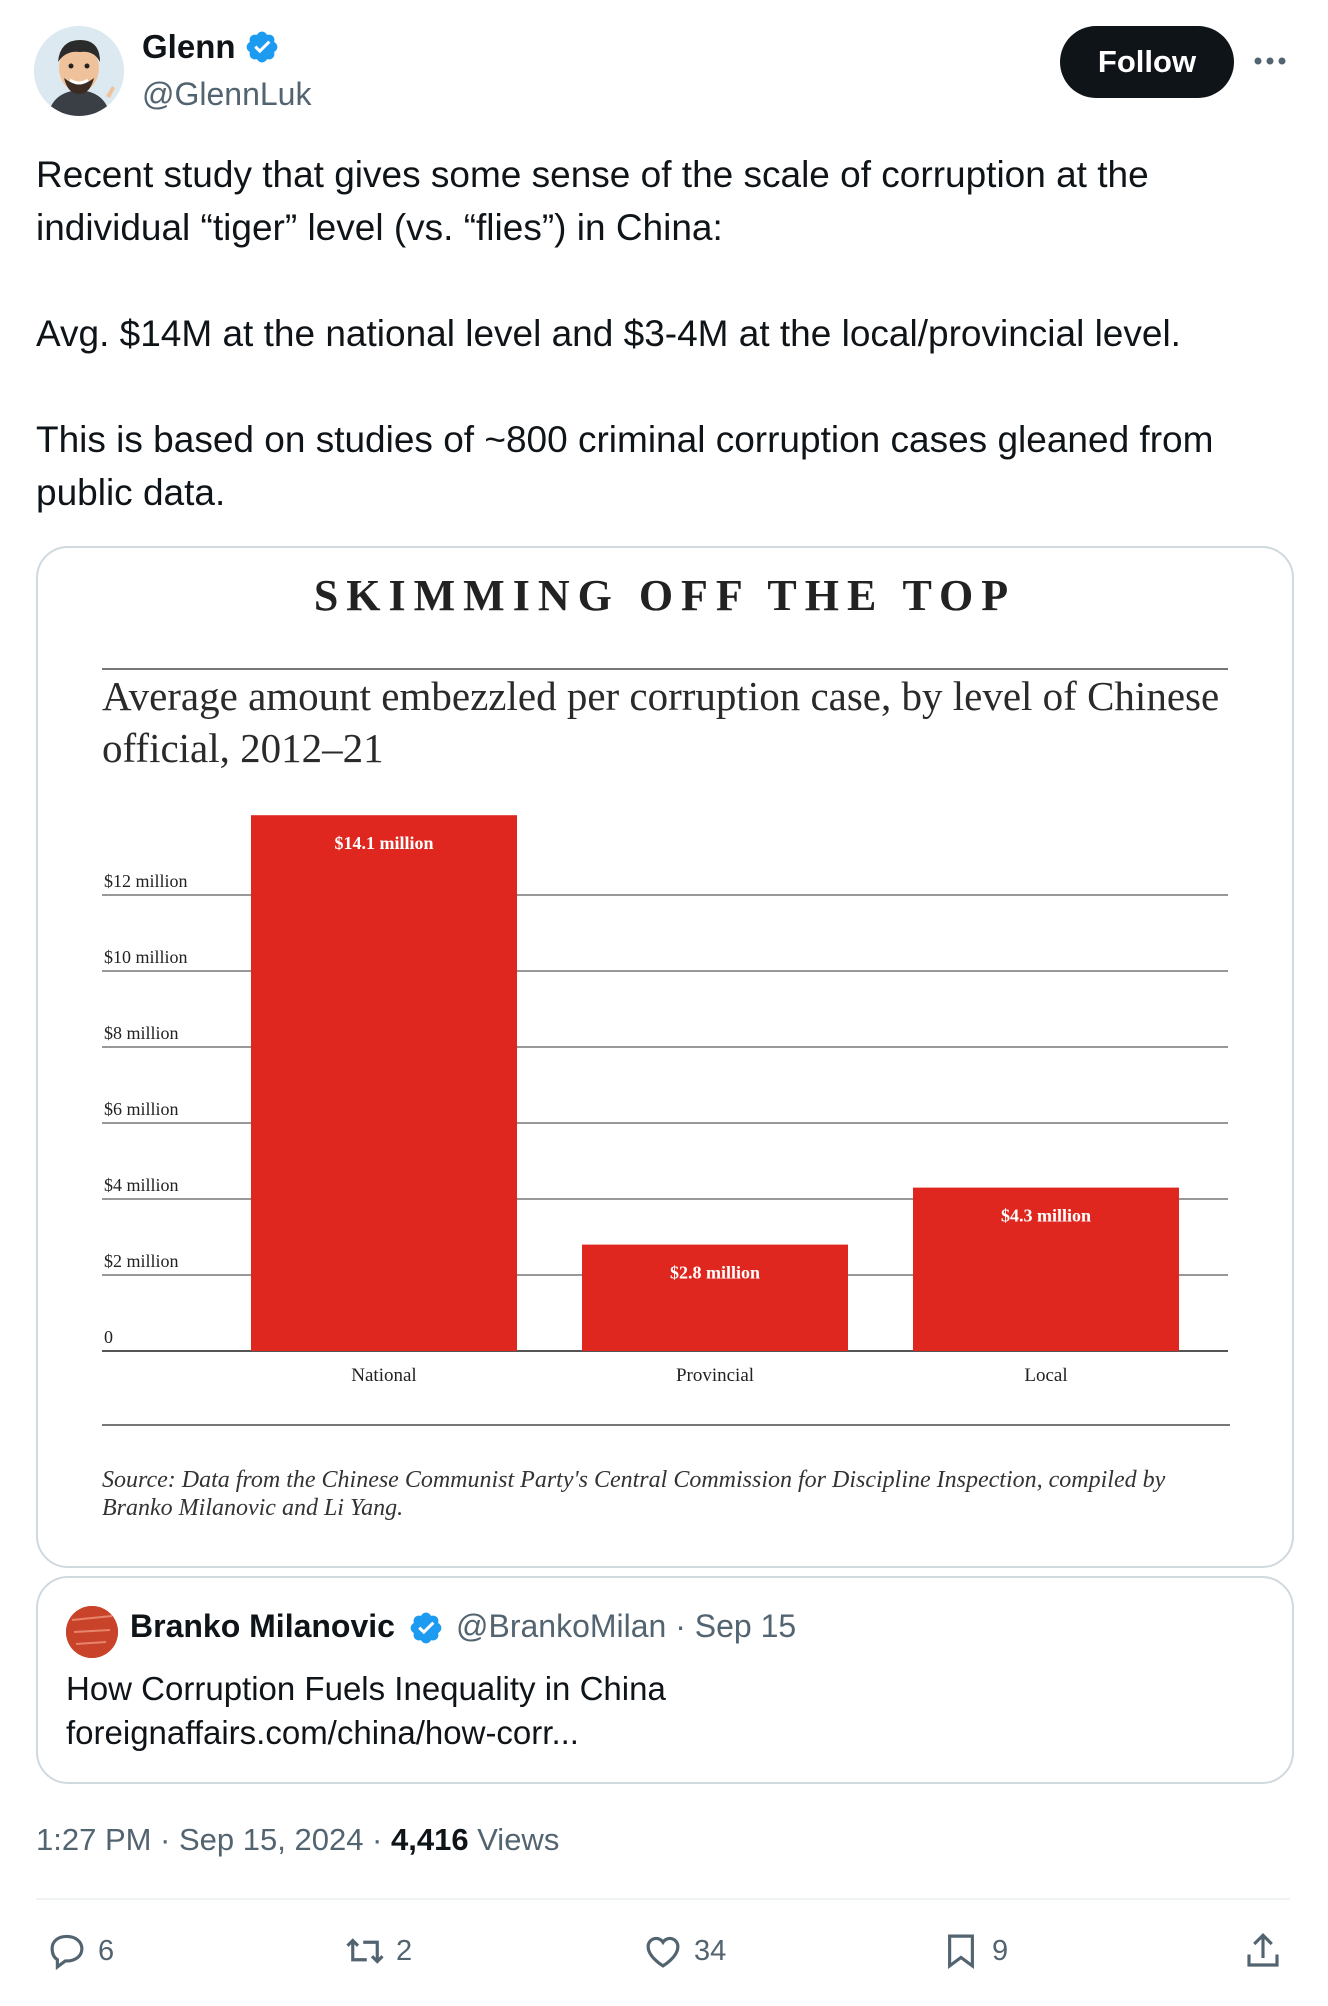 The height and width of the screenshot is (2006, 1328). I want to click on repost-icon, so click(365, 1951).